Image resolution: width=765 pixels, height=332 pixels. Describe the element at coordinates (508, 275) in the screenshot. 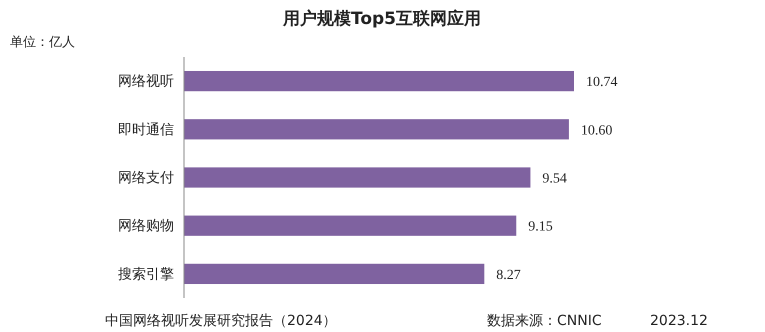

I see `data-label: 8.27` at that location.